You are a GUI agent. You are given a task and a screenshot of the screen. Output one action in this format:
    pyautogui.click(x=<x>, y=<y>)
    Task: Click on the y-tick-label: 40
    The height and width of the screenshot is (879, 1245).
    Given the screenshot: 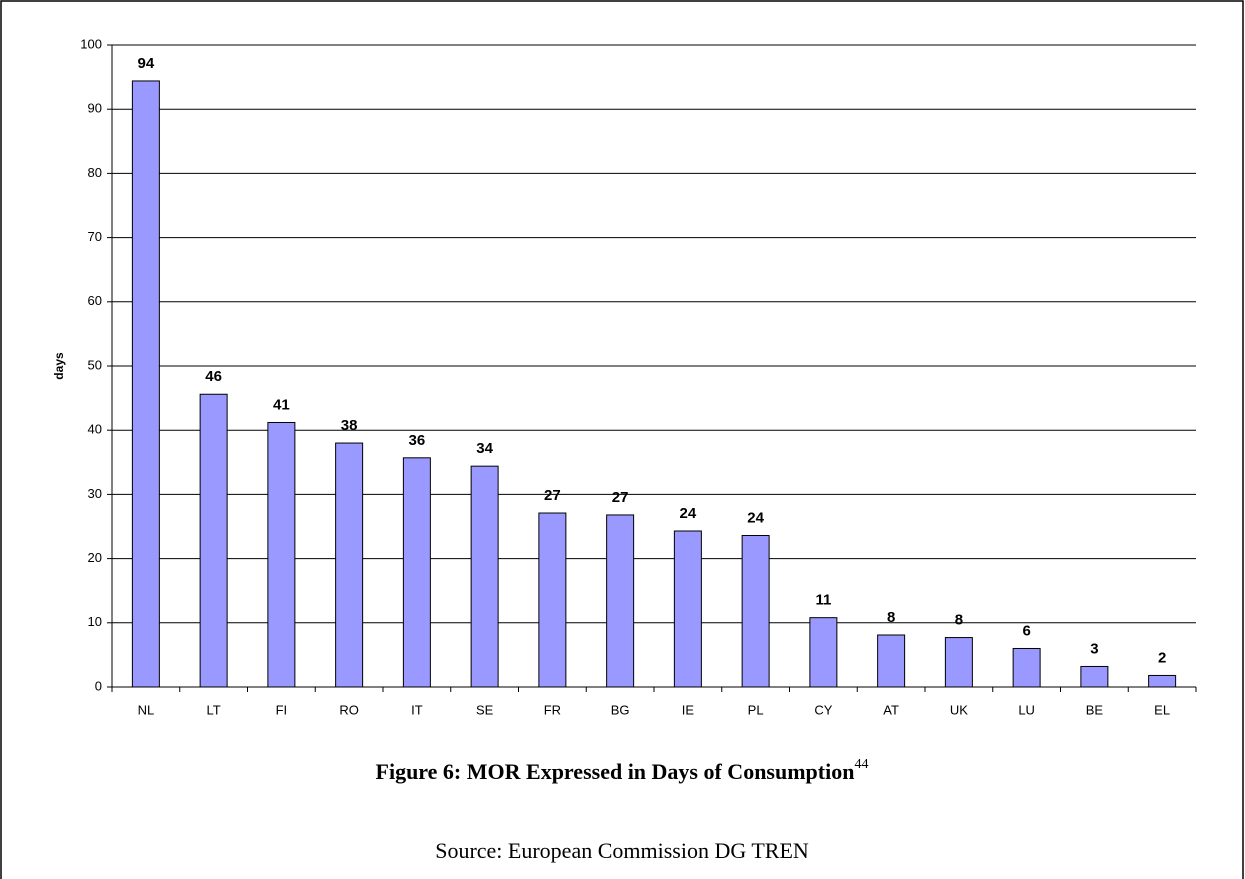 What is the action you would take?
    pyautogui.click(x=95, y=429)
    